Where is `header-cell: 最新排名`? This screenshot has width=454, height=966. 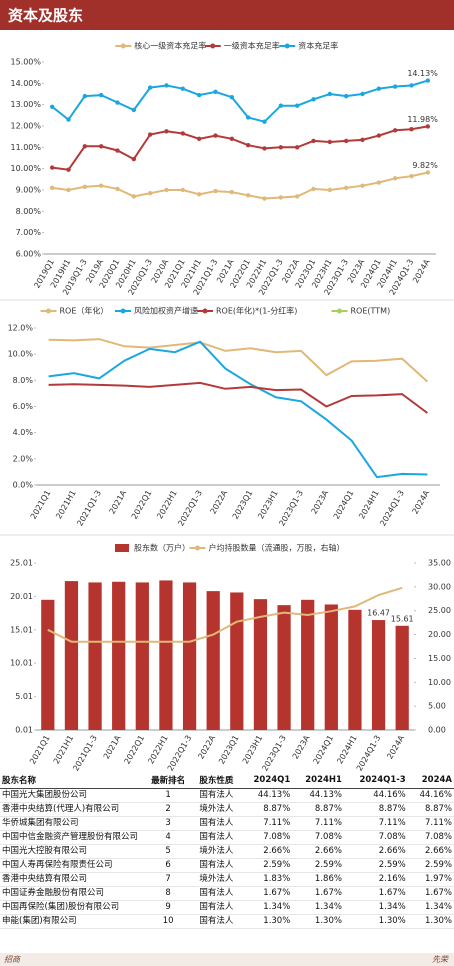
header-cell: 最新排名 is located at coordinates (168, 780).